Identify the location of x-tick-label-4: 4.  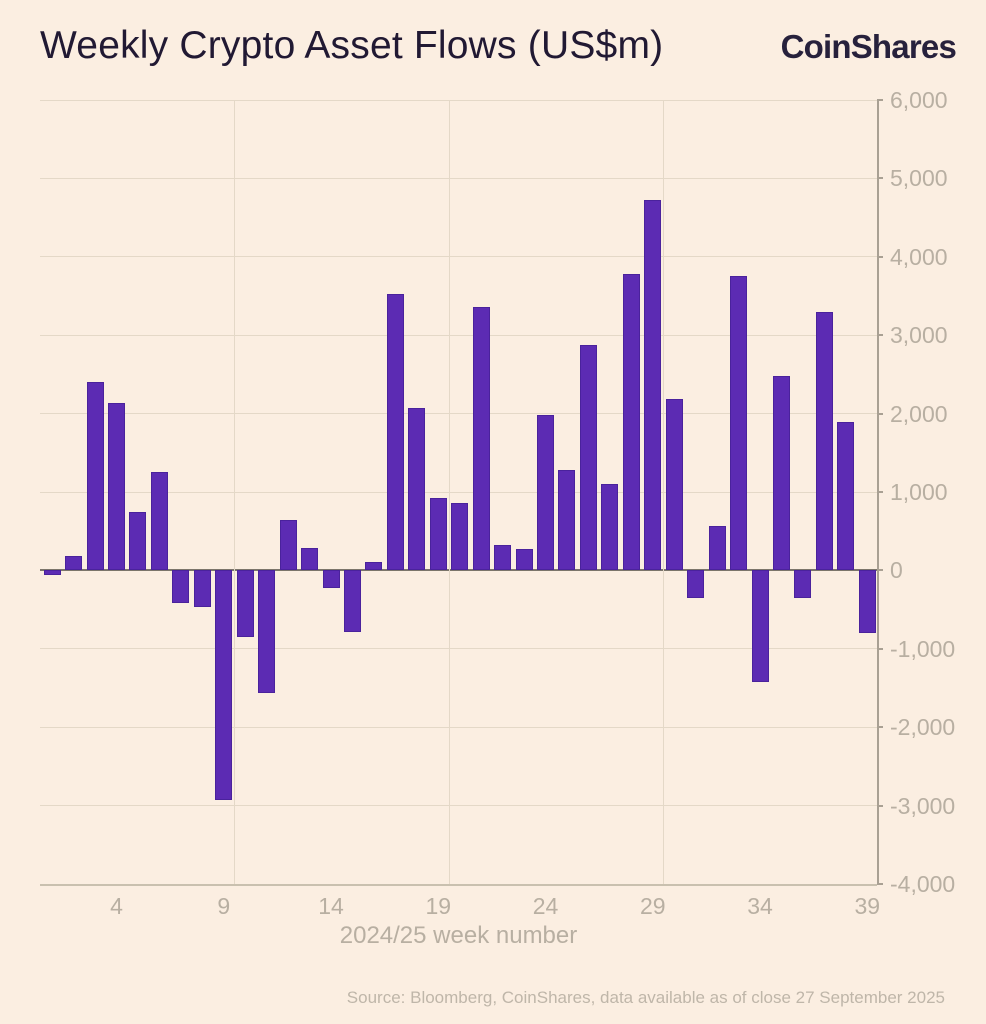
(116, 906).